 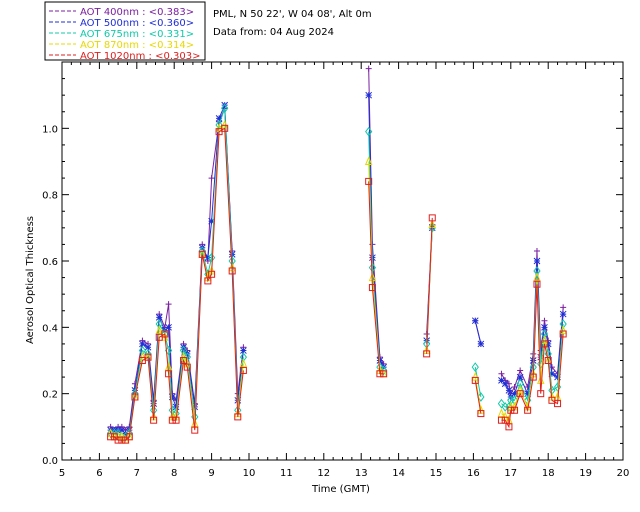 I want to click on legend-entry: AOT 1020nm : <0.303>, so click(x=140, y=56).